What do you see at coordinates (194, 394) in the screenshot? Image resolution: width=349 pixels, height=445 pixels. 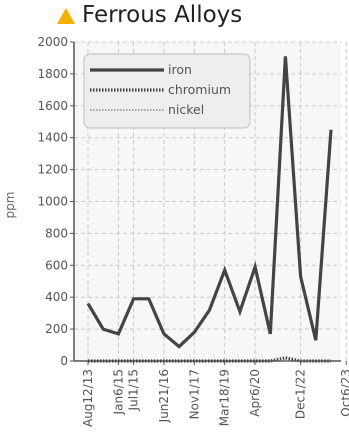 I see `x-tick-label: Nov1/17` at bounding box center [194, 394].